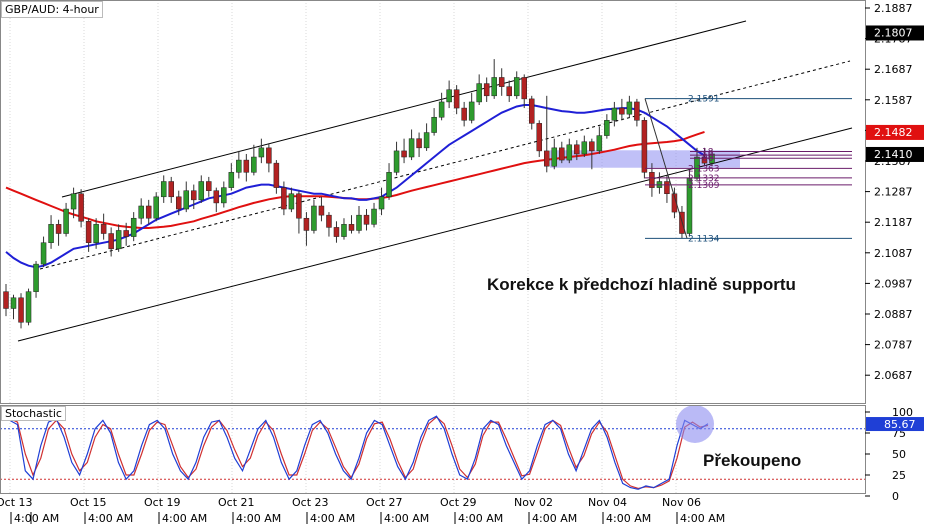  What do you see at coordinates (893, 154) in the screenshot?
I see `price-tag-label: 2.1410` at bounding box center [893, 154].